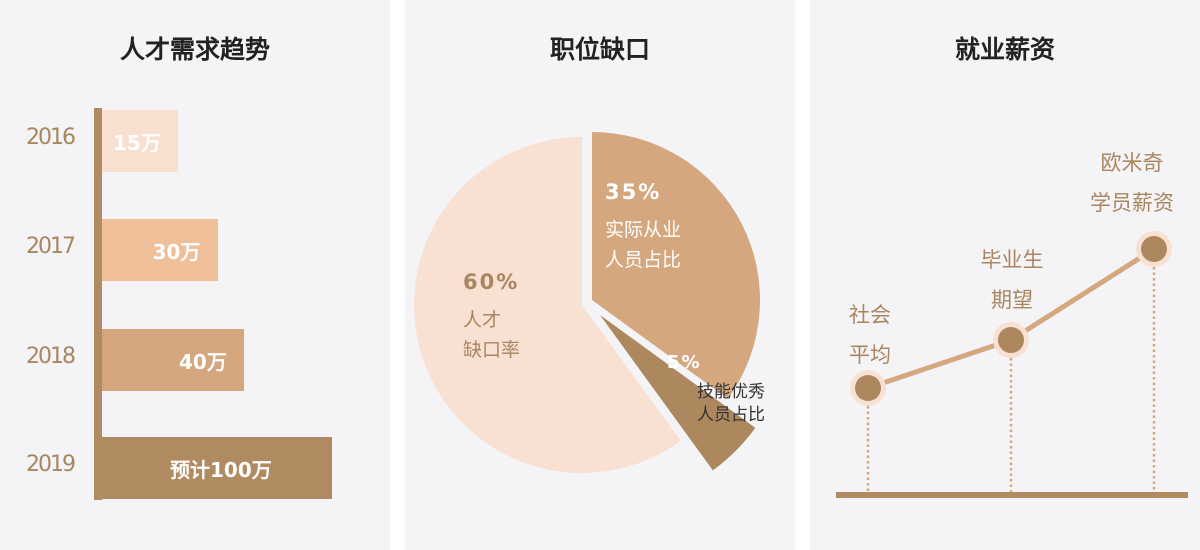  Describe the element at coordinates (491, 282) in the screenshot. I see `pie-percent-label: 60%` at that location.